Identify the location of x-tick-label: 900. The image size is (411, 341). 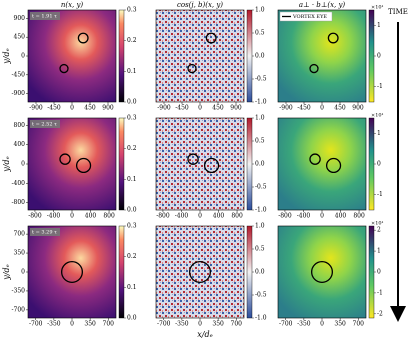
(236, 108).